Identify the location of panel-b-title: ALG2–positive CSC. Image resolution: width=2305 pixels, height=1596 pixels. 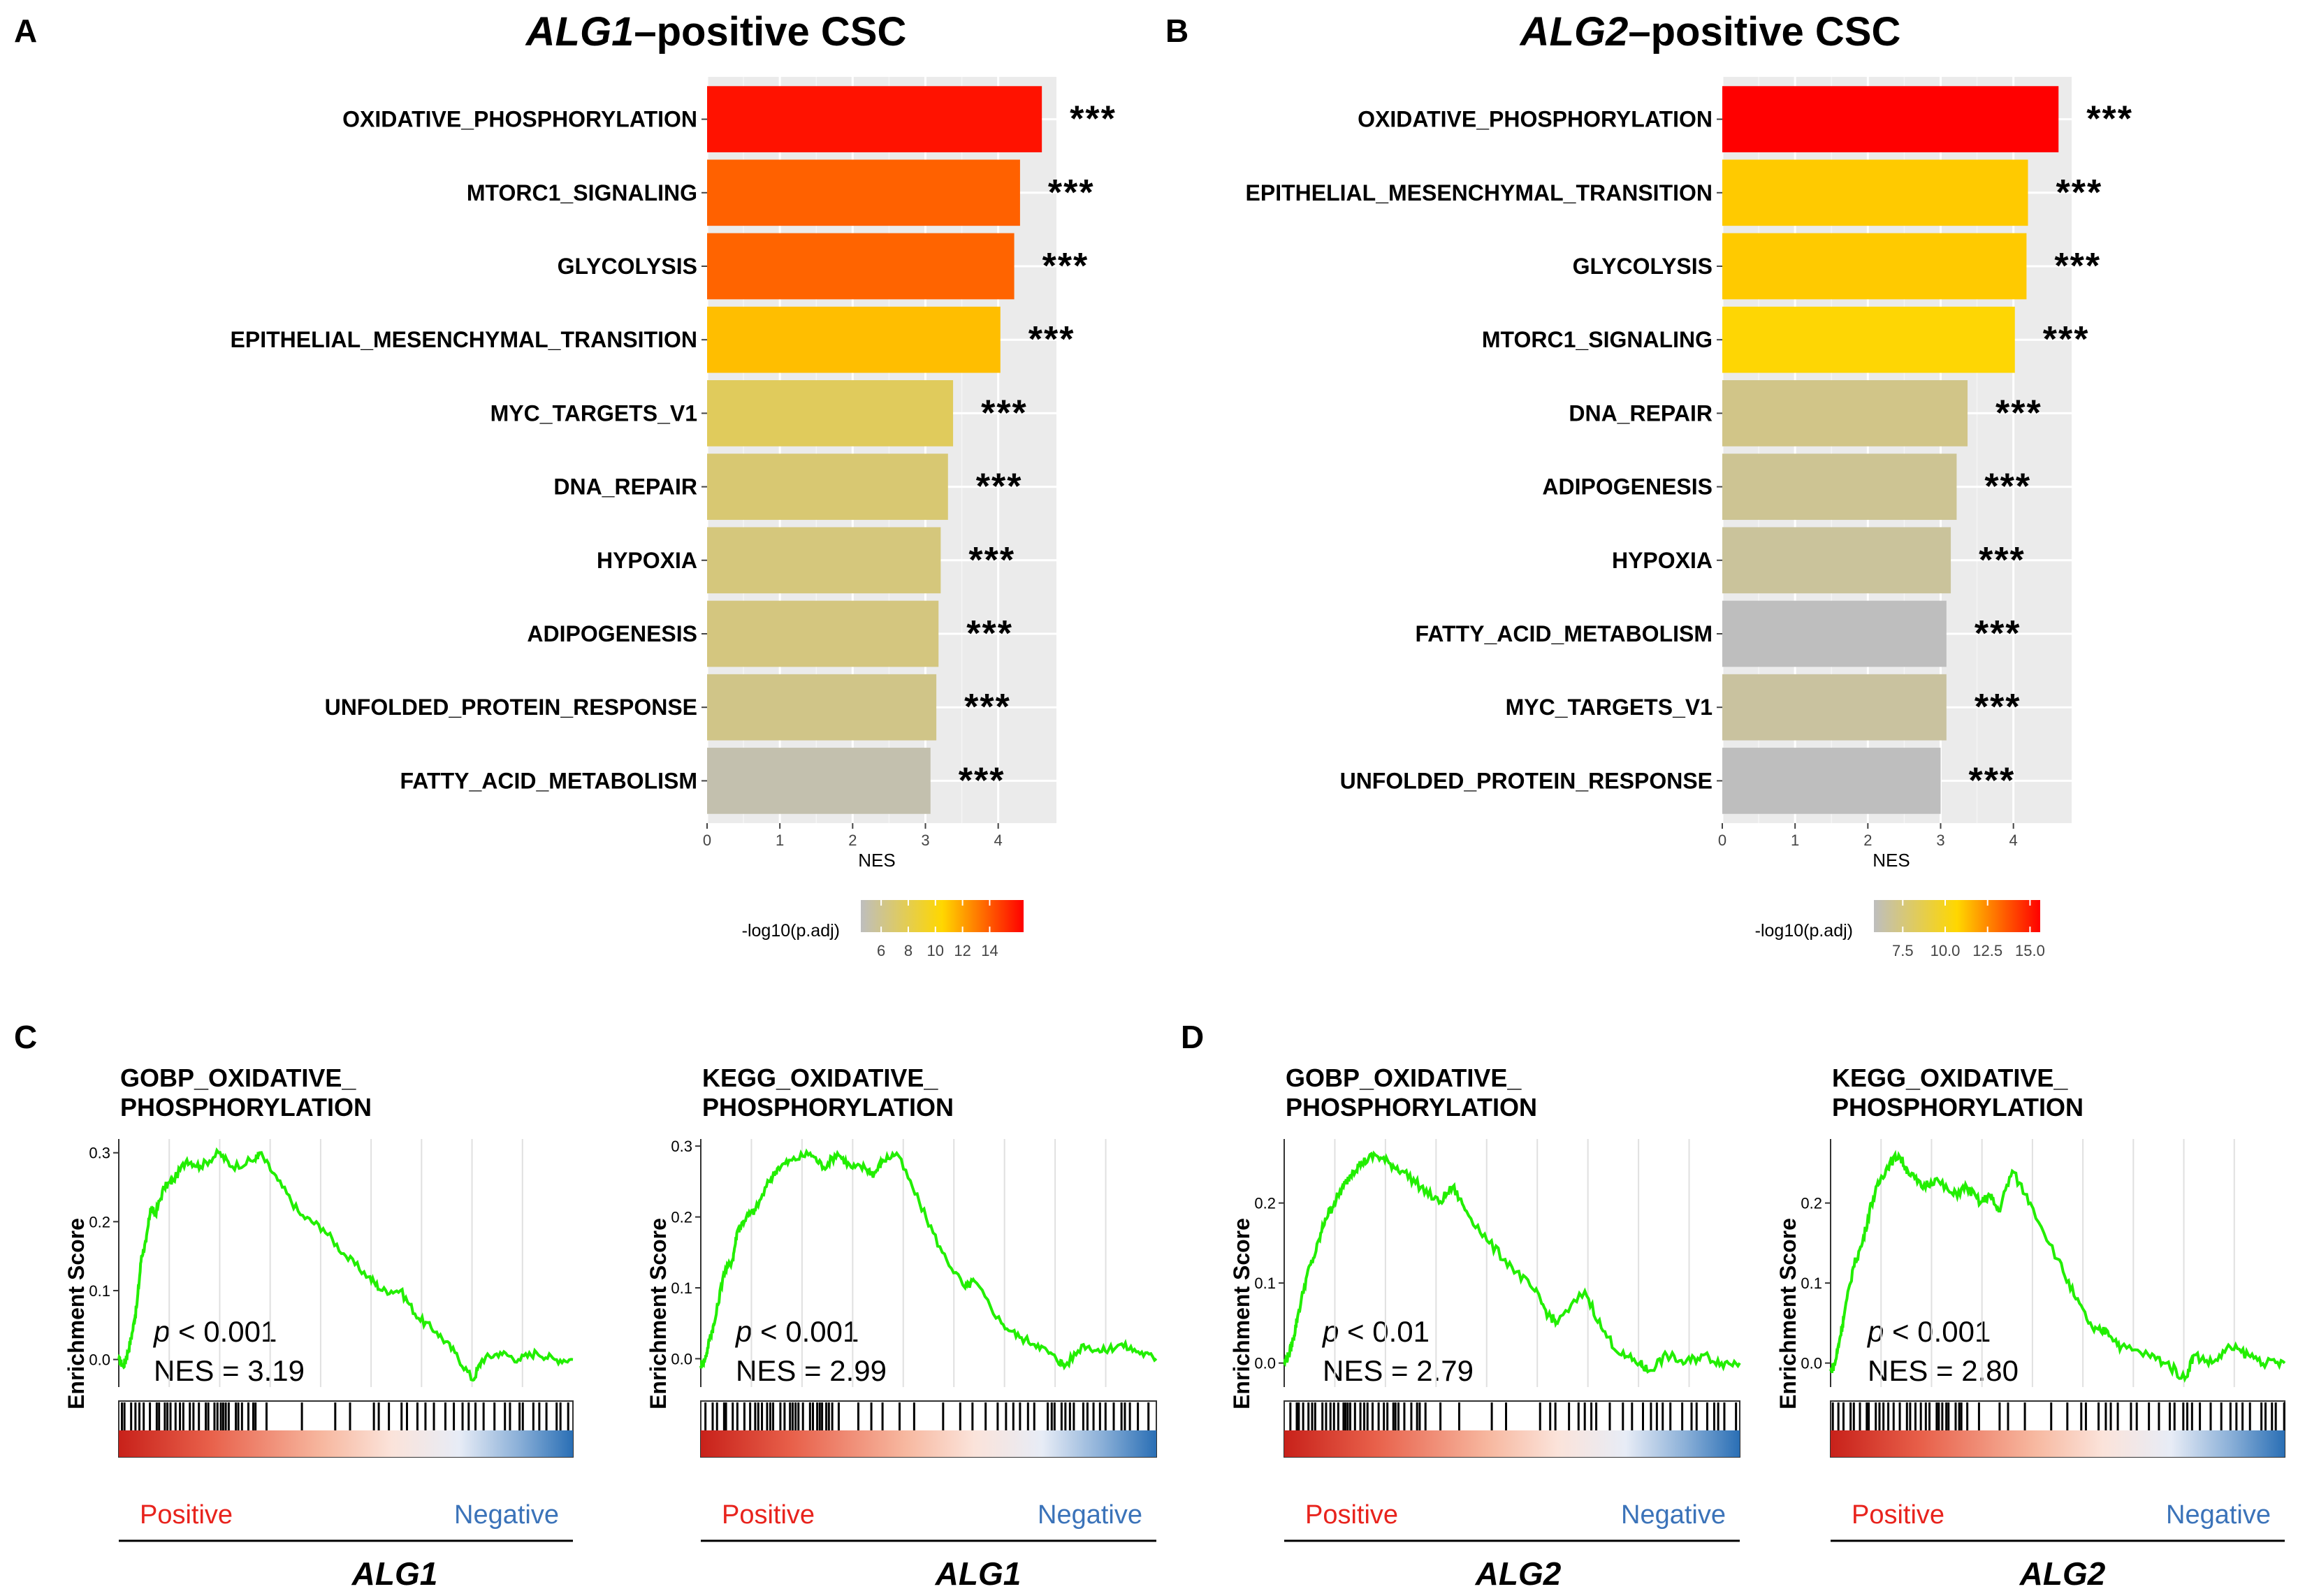
(1710, 32).